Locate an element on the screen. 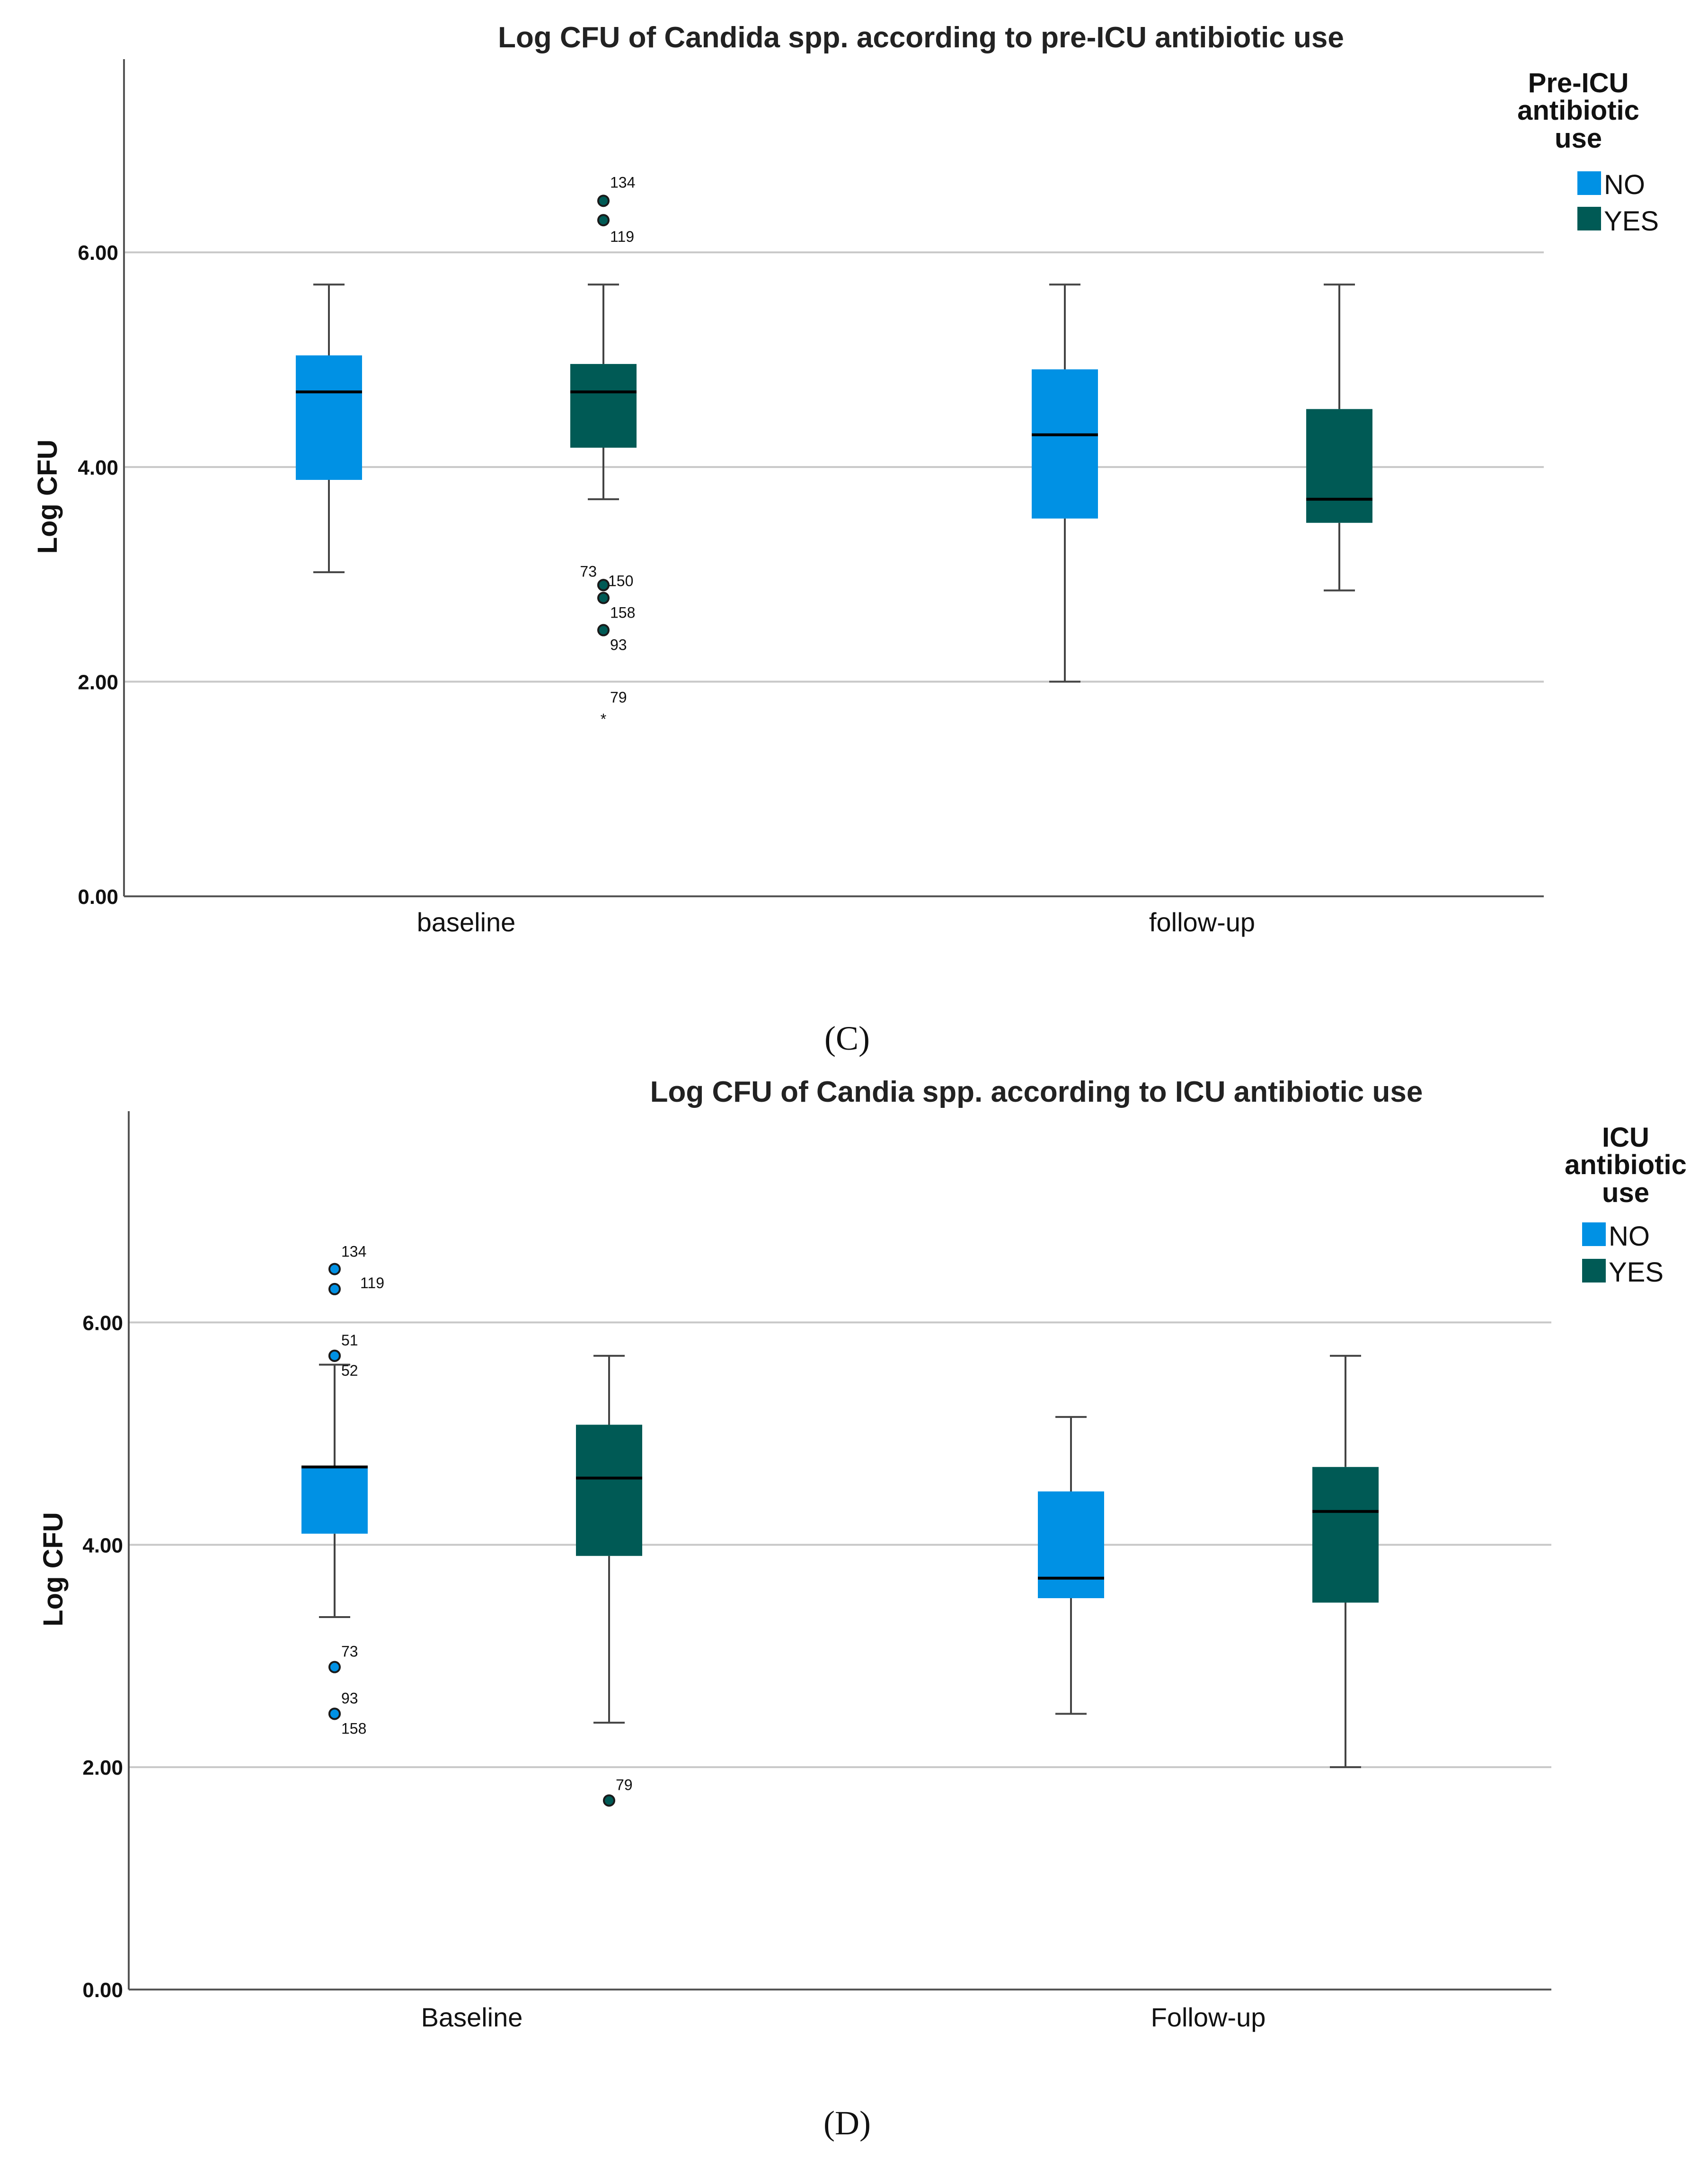 This screenshot has width=1708, height=2167. box-yes-baseline: 134 119 73 150 158 93 *79 is located at coordinates (604, 450).